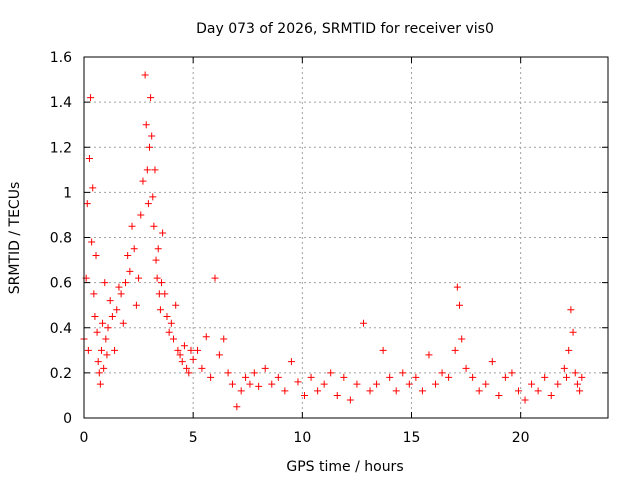 This screenshot has height=480, width=640. What do you see at coordinates (61, 148) in the screenshot?
I see `y-tick-label: 1.2` at bounding box center [61, 148].